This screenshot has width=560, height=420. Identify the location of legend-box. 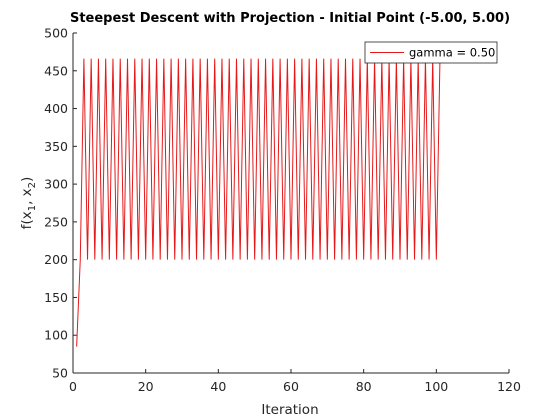
(431, 52).